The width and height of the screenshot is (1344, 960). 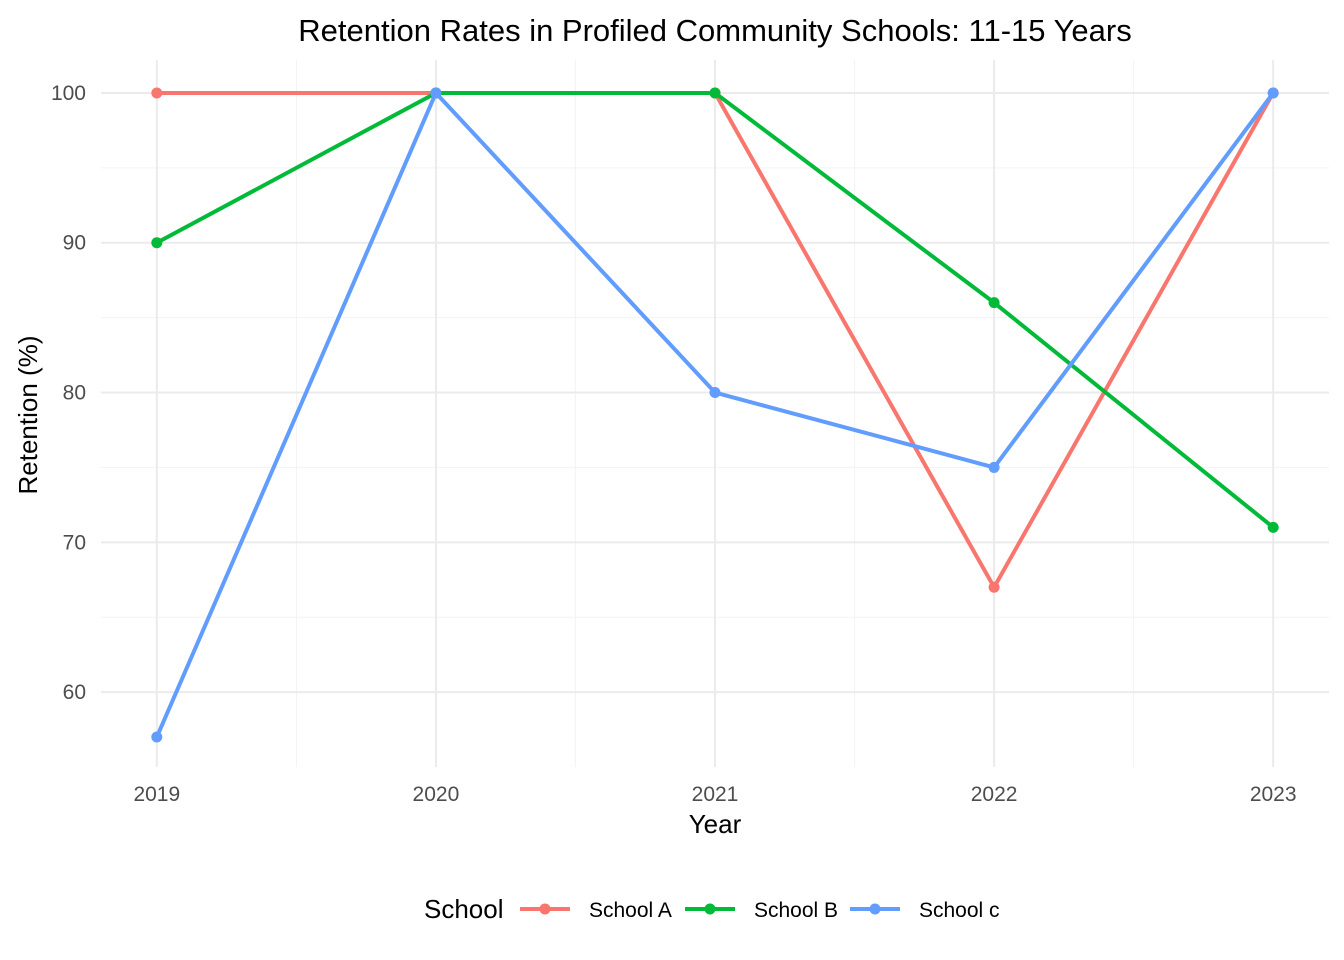 What do you see at coordinates (74, 243) in the screenshot?
I see `y-tick-label: 90` at bounding box center [74, 243].